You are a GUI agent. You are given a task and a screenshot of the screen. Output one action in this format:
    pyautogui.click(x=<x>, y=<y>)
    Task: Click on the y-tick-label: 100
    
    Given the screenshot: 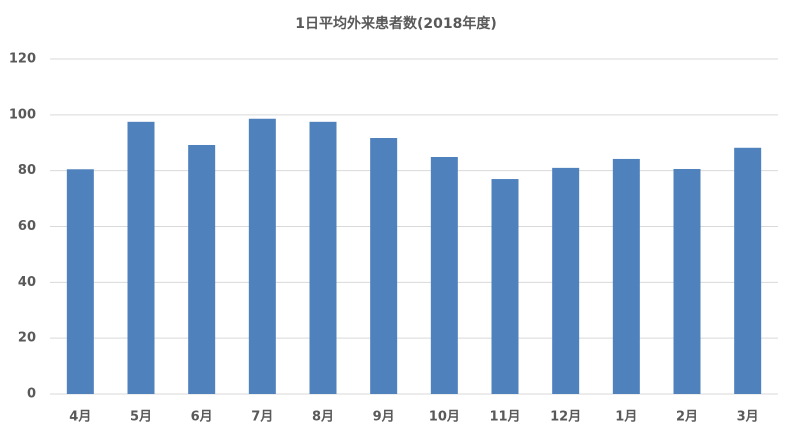 What is the action you would take?
    pyautogui.click(x=22, y=114)
    